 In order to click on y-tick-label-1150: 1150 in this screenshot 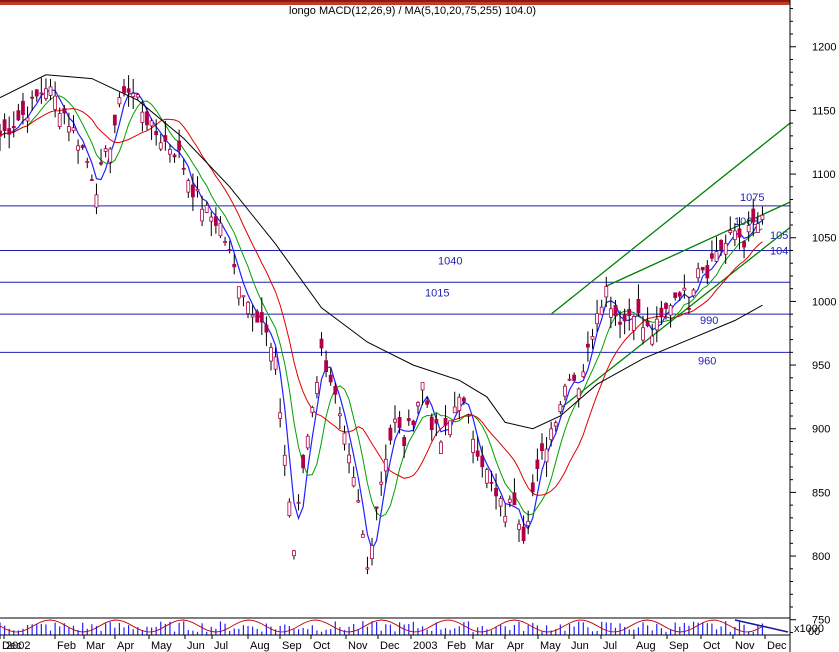, I will do `click(824, 111)`.